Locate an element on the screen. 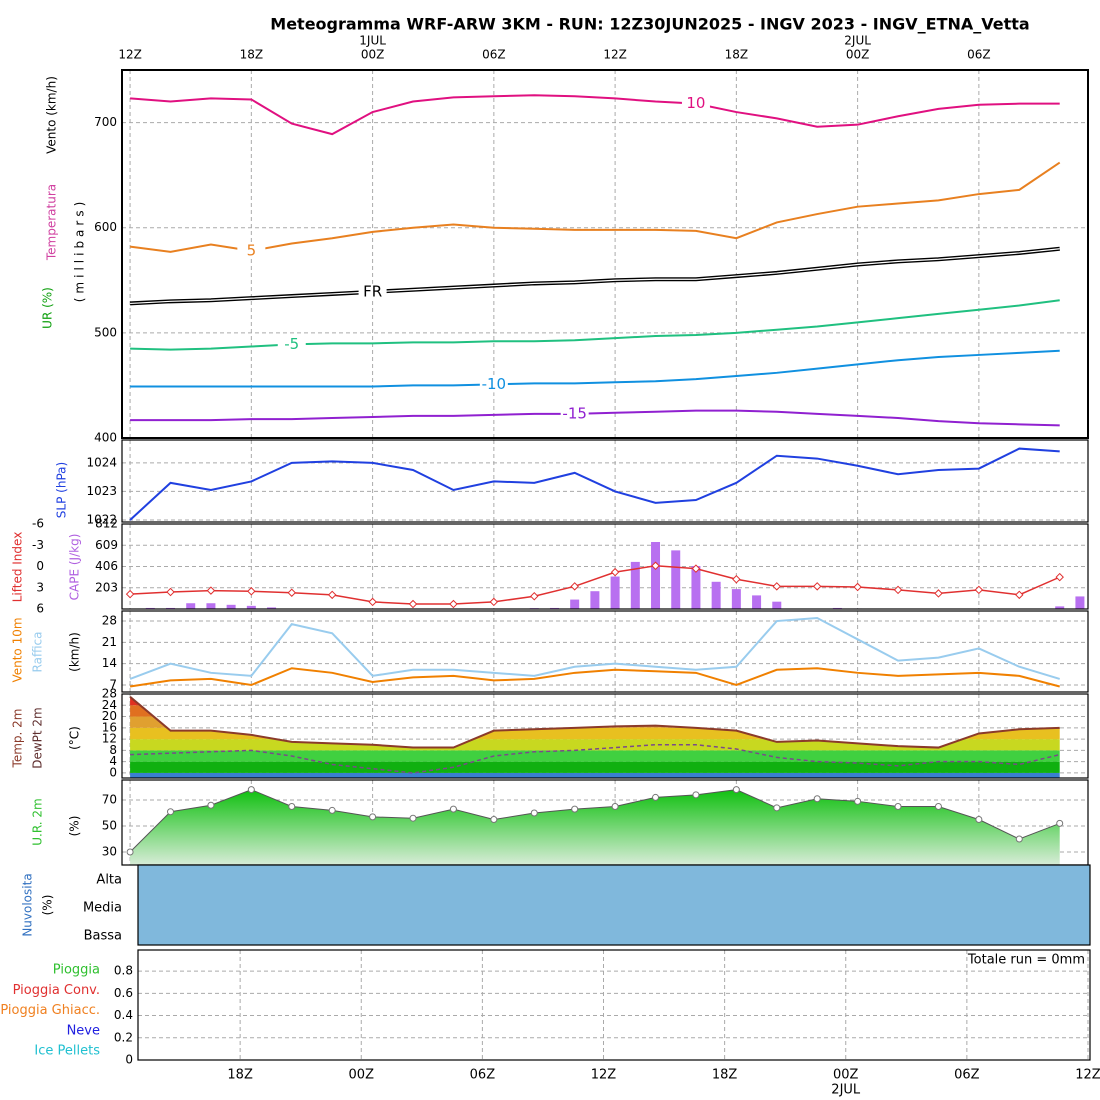  y2-tick-label: 406 is located at coordinates (106, 566).